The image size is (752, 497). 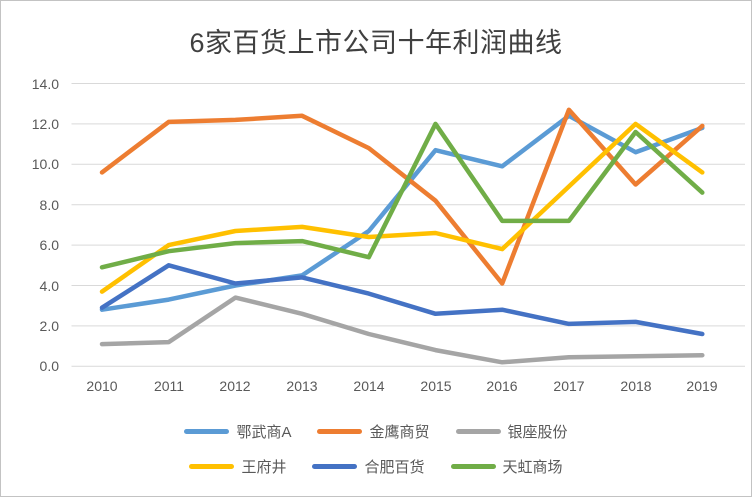 What do you see at coordinates (376, 43) in the screenshot?
I see `chart-title: 6家百货上市公司十年利润曲线` at bounding box center [376, 43].